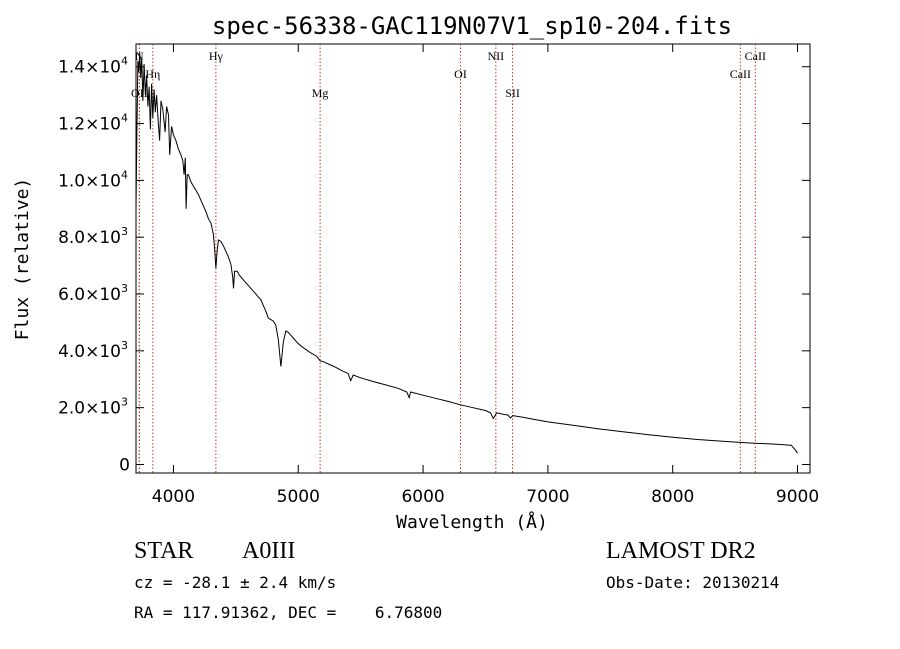 The height and width of the screenshot is (649, 900). What do you see at coordinates (216, 56) in the screenshot?
I see `line-label: Hγ` at bounding box center [216, 56].